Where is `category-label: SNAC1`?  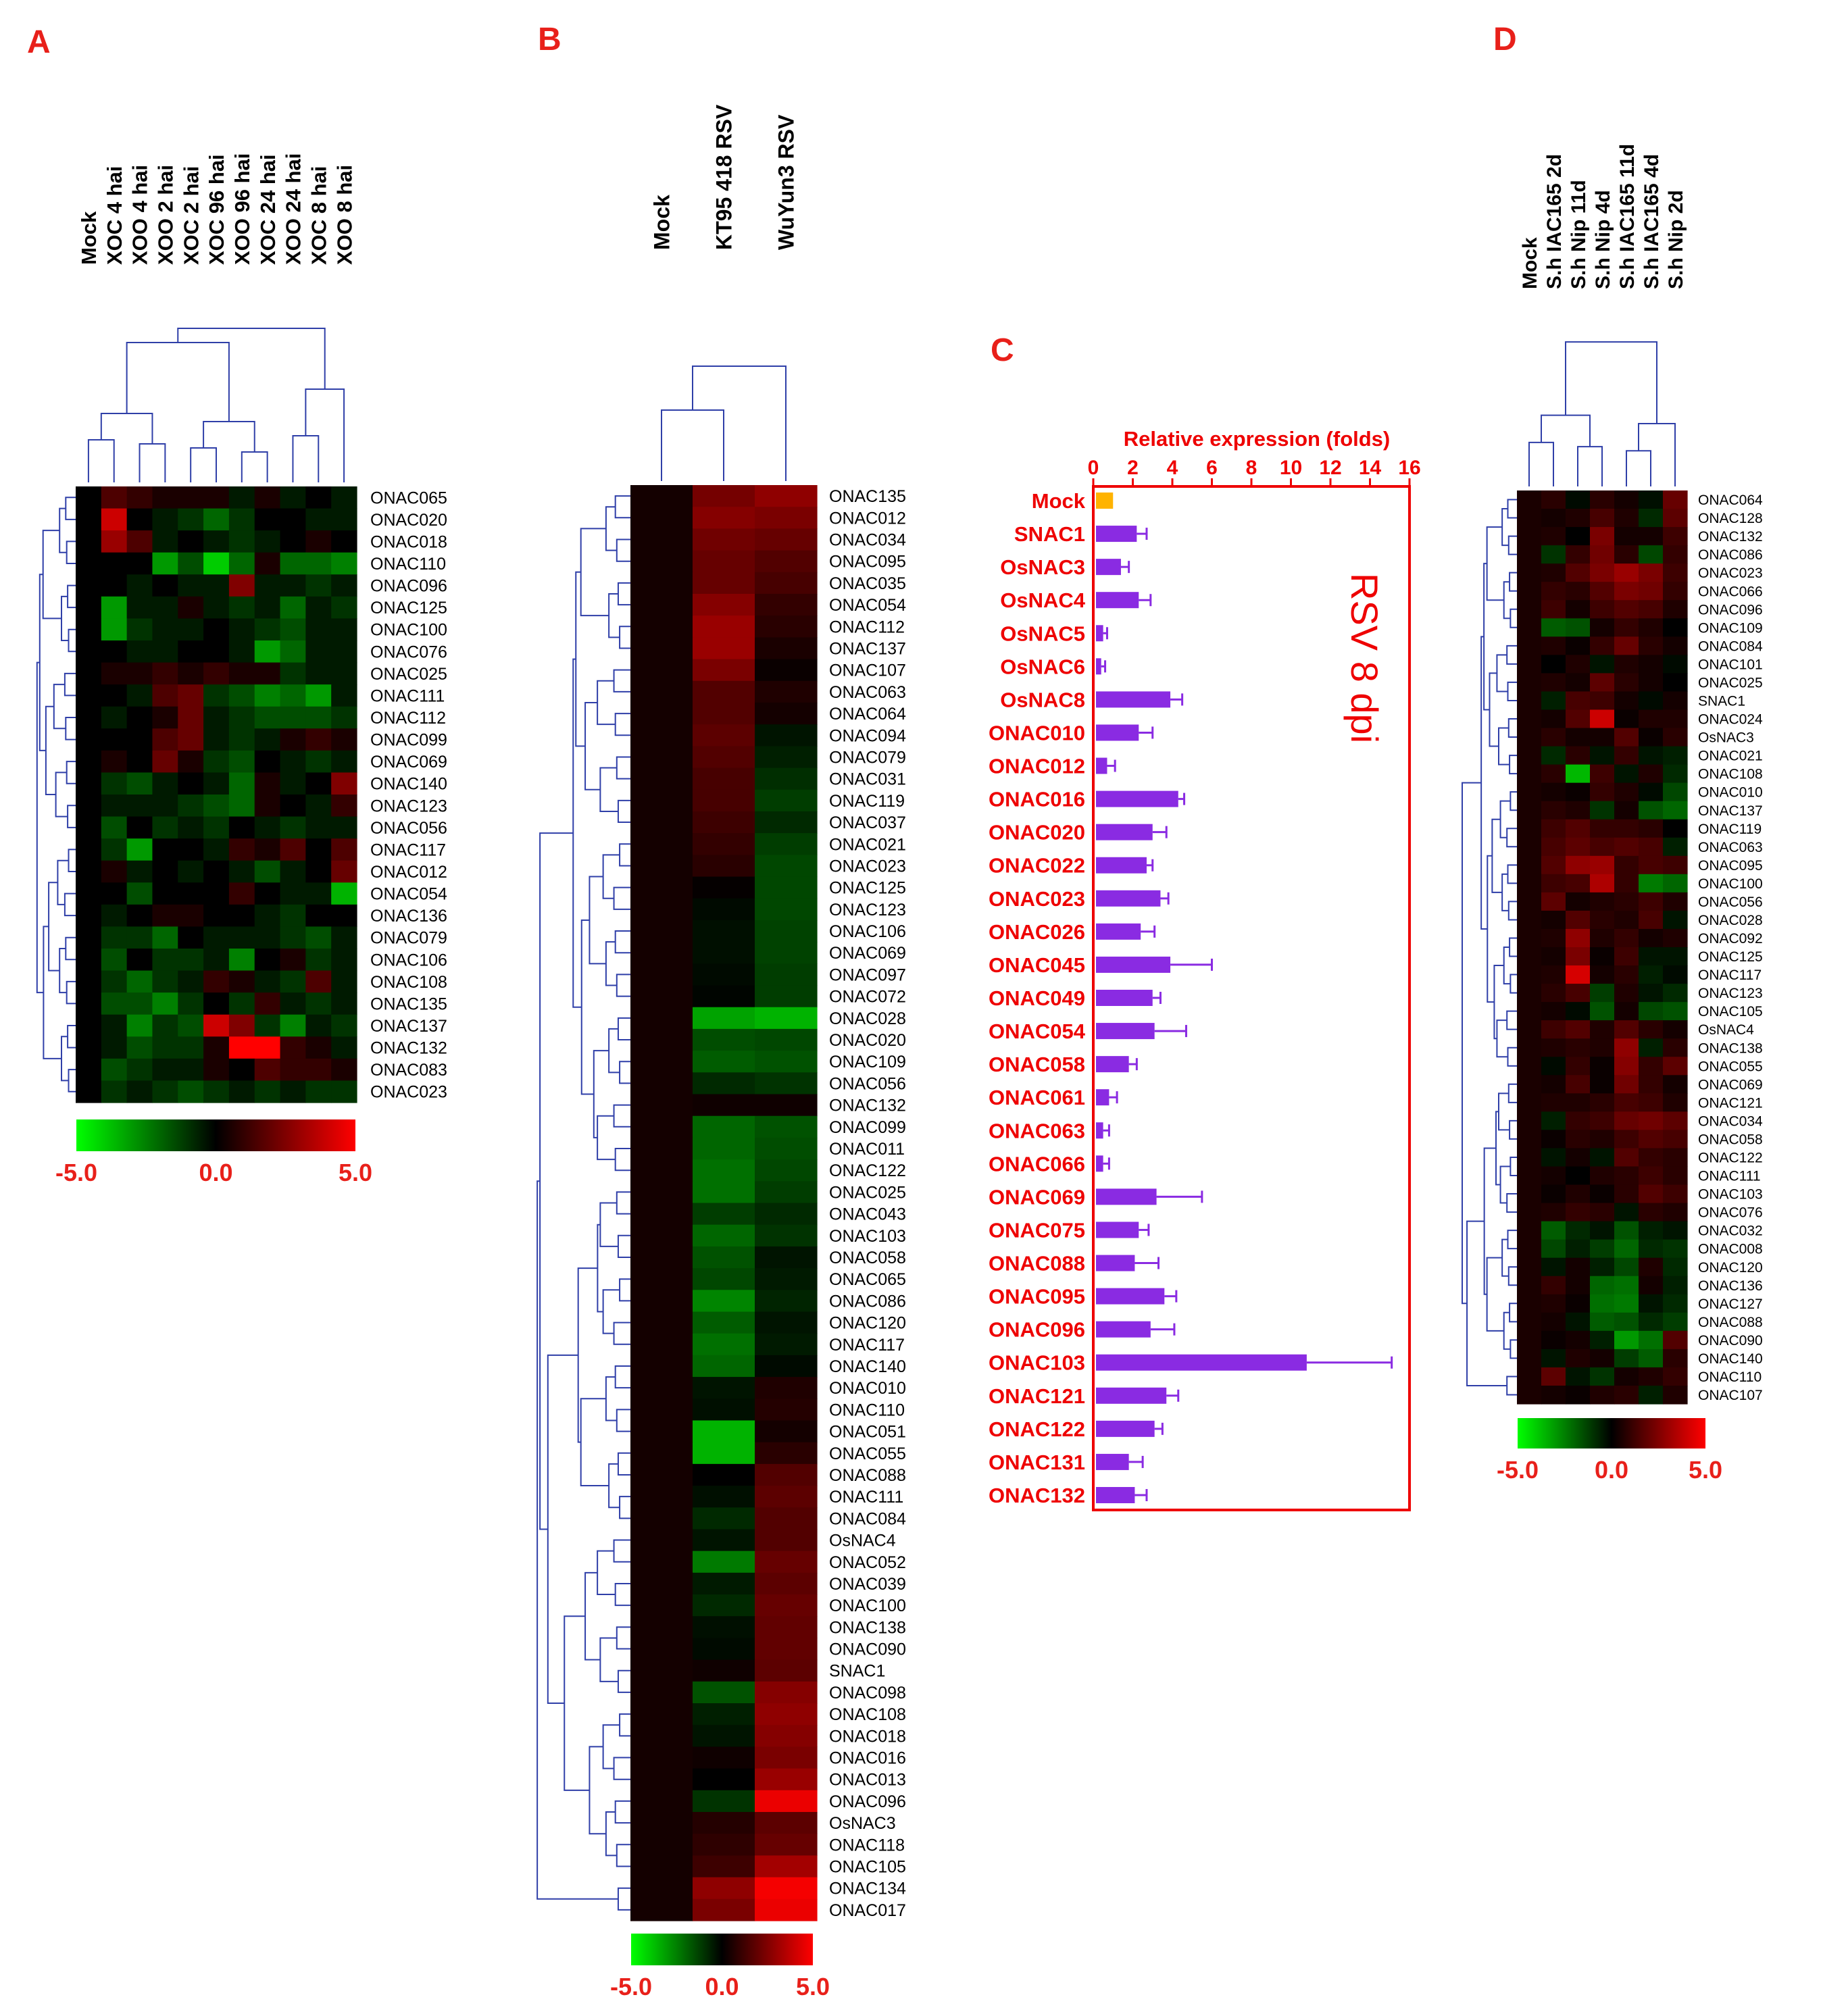
category-label: SNAC1 is located at coordinates (1049, 534).